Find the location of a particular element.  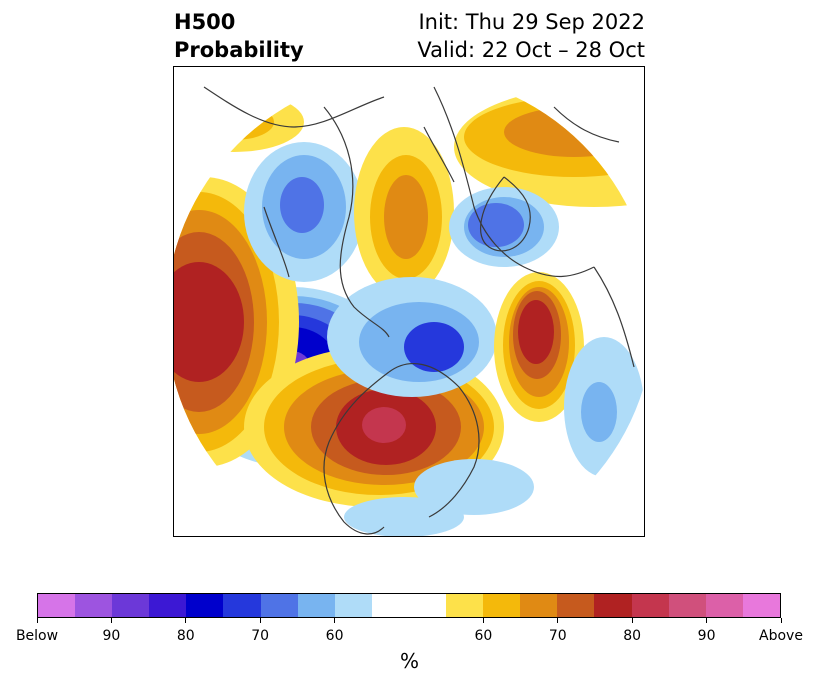

colorbar-unit: % is located at coordinates (409, 661).